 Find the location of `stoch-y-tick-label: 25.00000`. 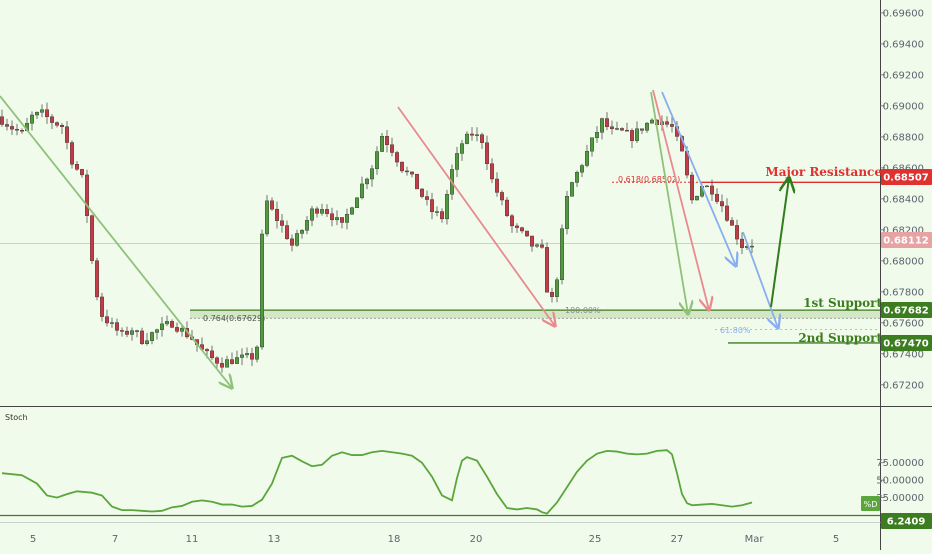

stoch-y-tick-label: 25.00000 is located at coordinates (900, 498).